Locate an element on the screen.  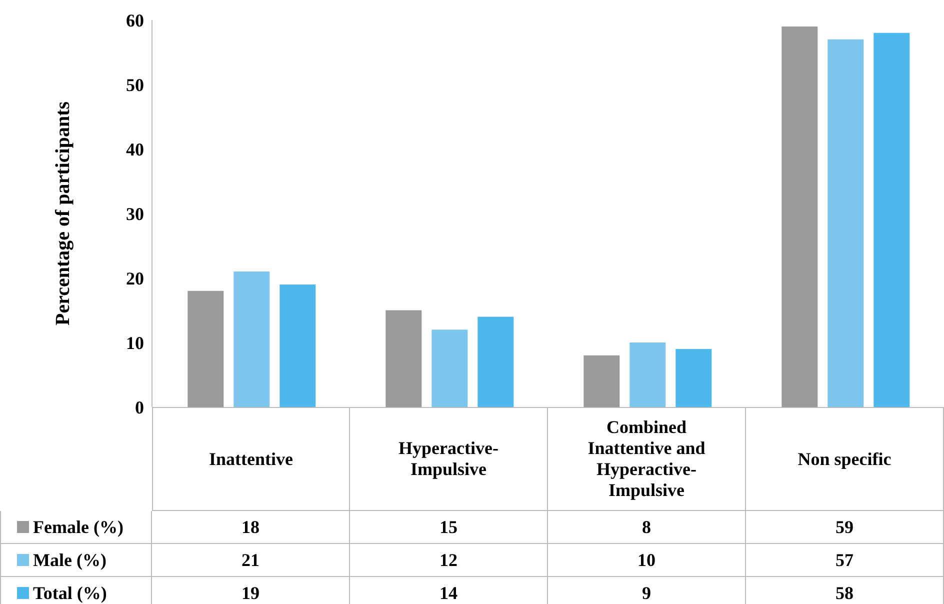
data-label: 21 is located at coordinates (251, 560).